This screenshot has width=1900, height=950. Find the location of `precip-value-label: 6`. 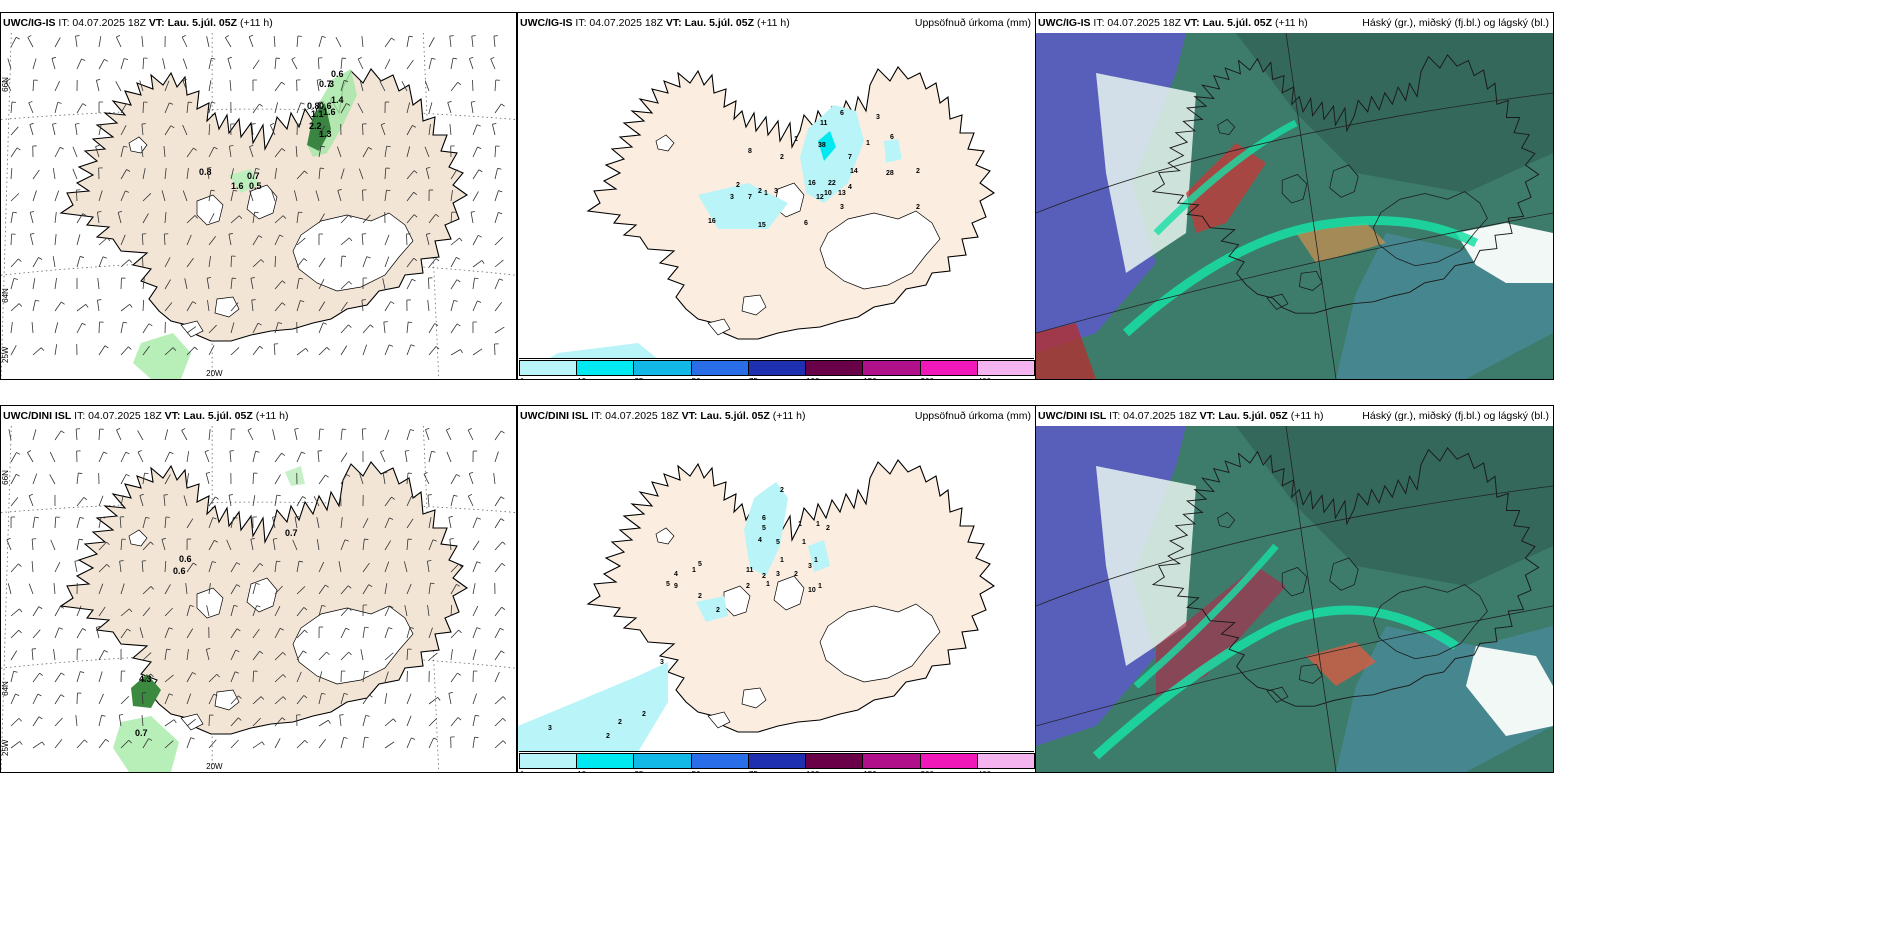

precip-value-label: 6 is located at coordinates (842, 113).